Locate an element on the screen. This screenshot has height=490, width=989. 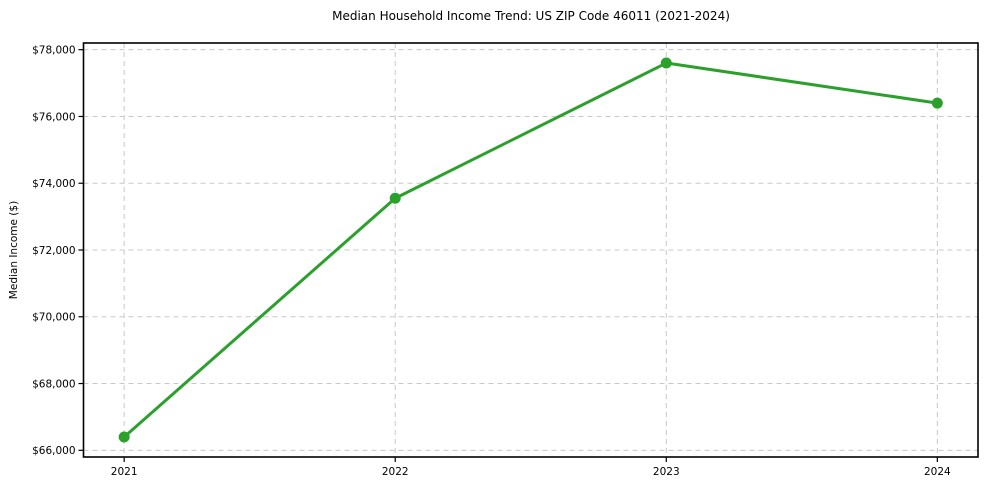
y-tick-label: $76,000 is located at coordinates (53, 117).